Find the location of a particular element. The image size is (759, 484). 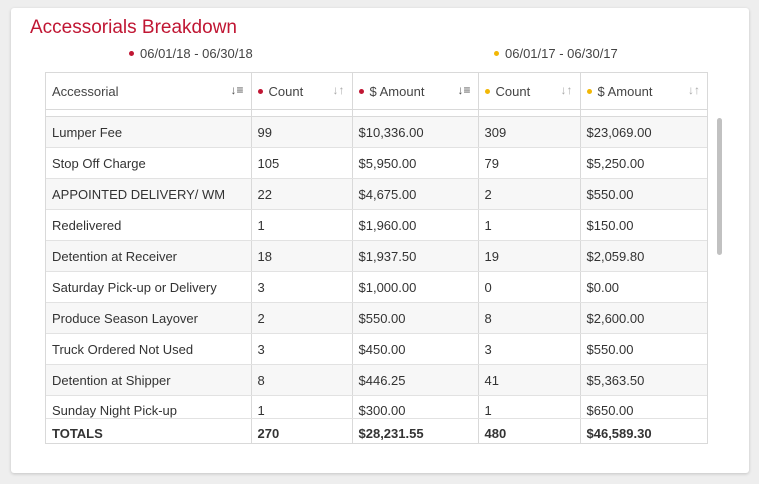

scrollbar-thumb is located at coordinates (719, 186).